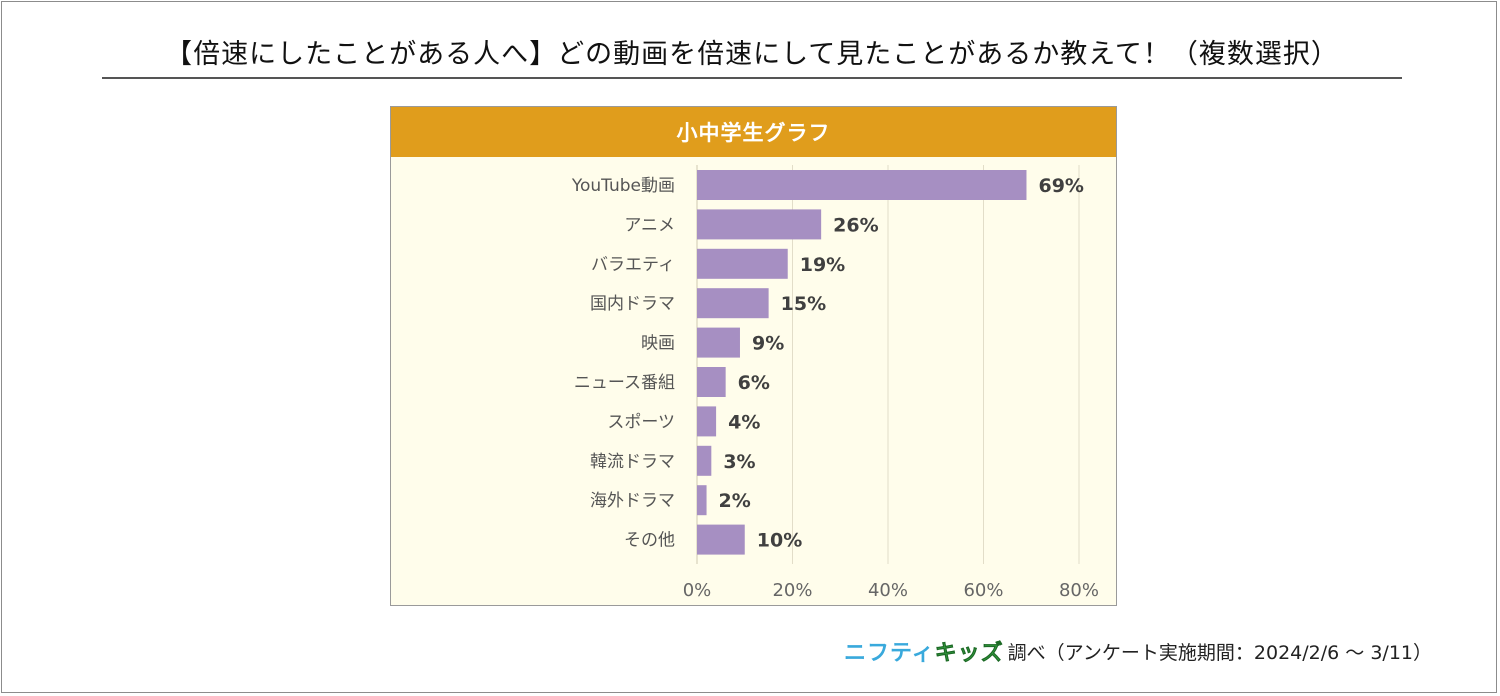 This screenshot has width=1500, height=696. I want to click on data-label: 2%, so click(735, 501).